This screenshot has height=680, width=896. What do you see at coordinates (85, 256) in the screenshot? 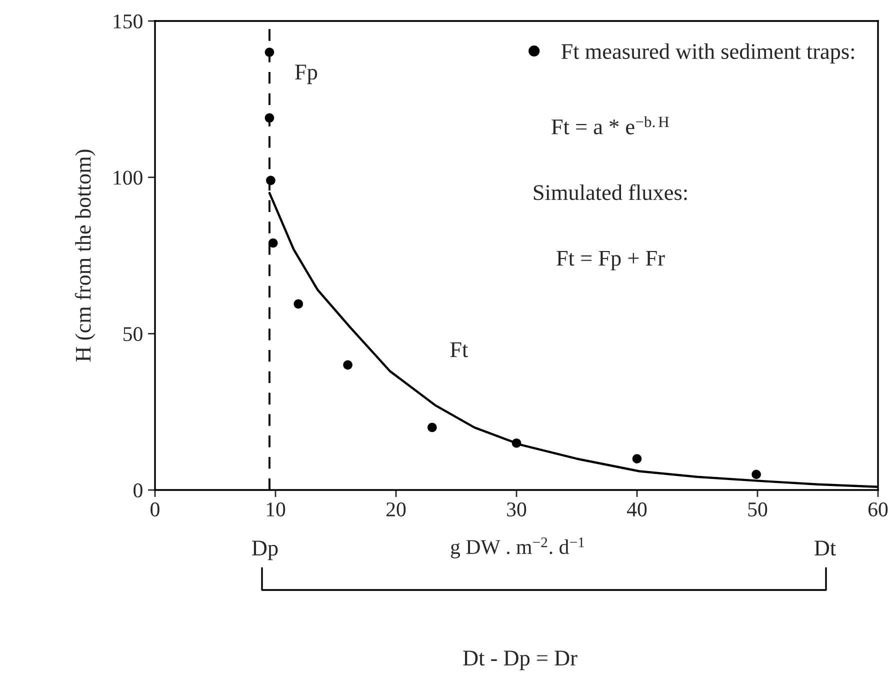
I see `y-axis-title: H (cm from the bottom)` at bounding box center [85, 256].